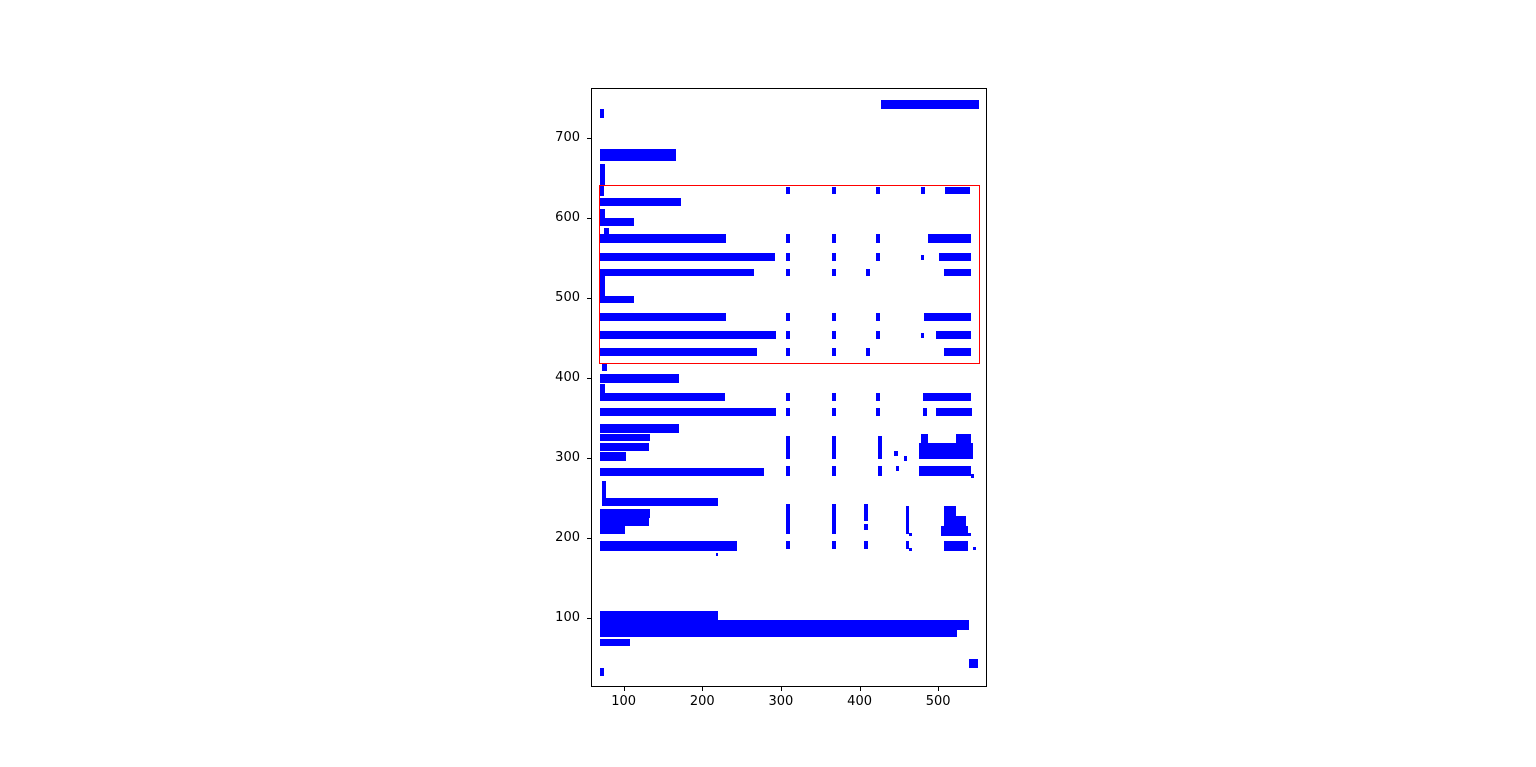 The image size is (1536, 767). Describe the element at coordinates (859, 701) in the screenshot. I see `x-tick-label: 400` at that location.